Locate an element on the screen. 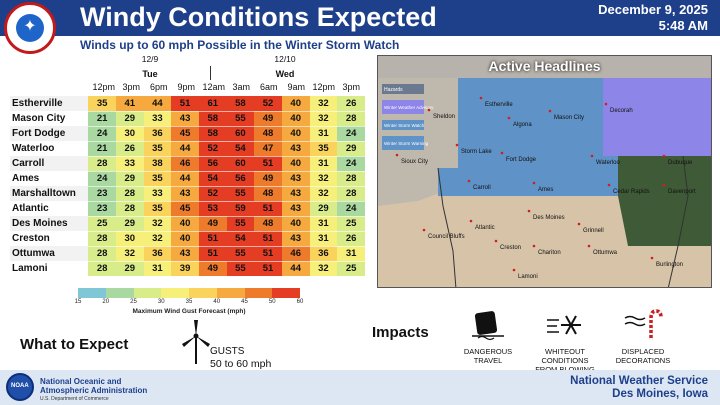  city-name: Fort Dodge is located at coordinates (49, 133).